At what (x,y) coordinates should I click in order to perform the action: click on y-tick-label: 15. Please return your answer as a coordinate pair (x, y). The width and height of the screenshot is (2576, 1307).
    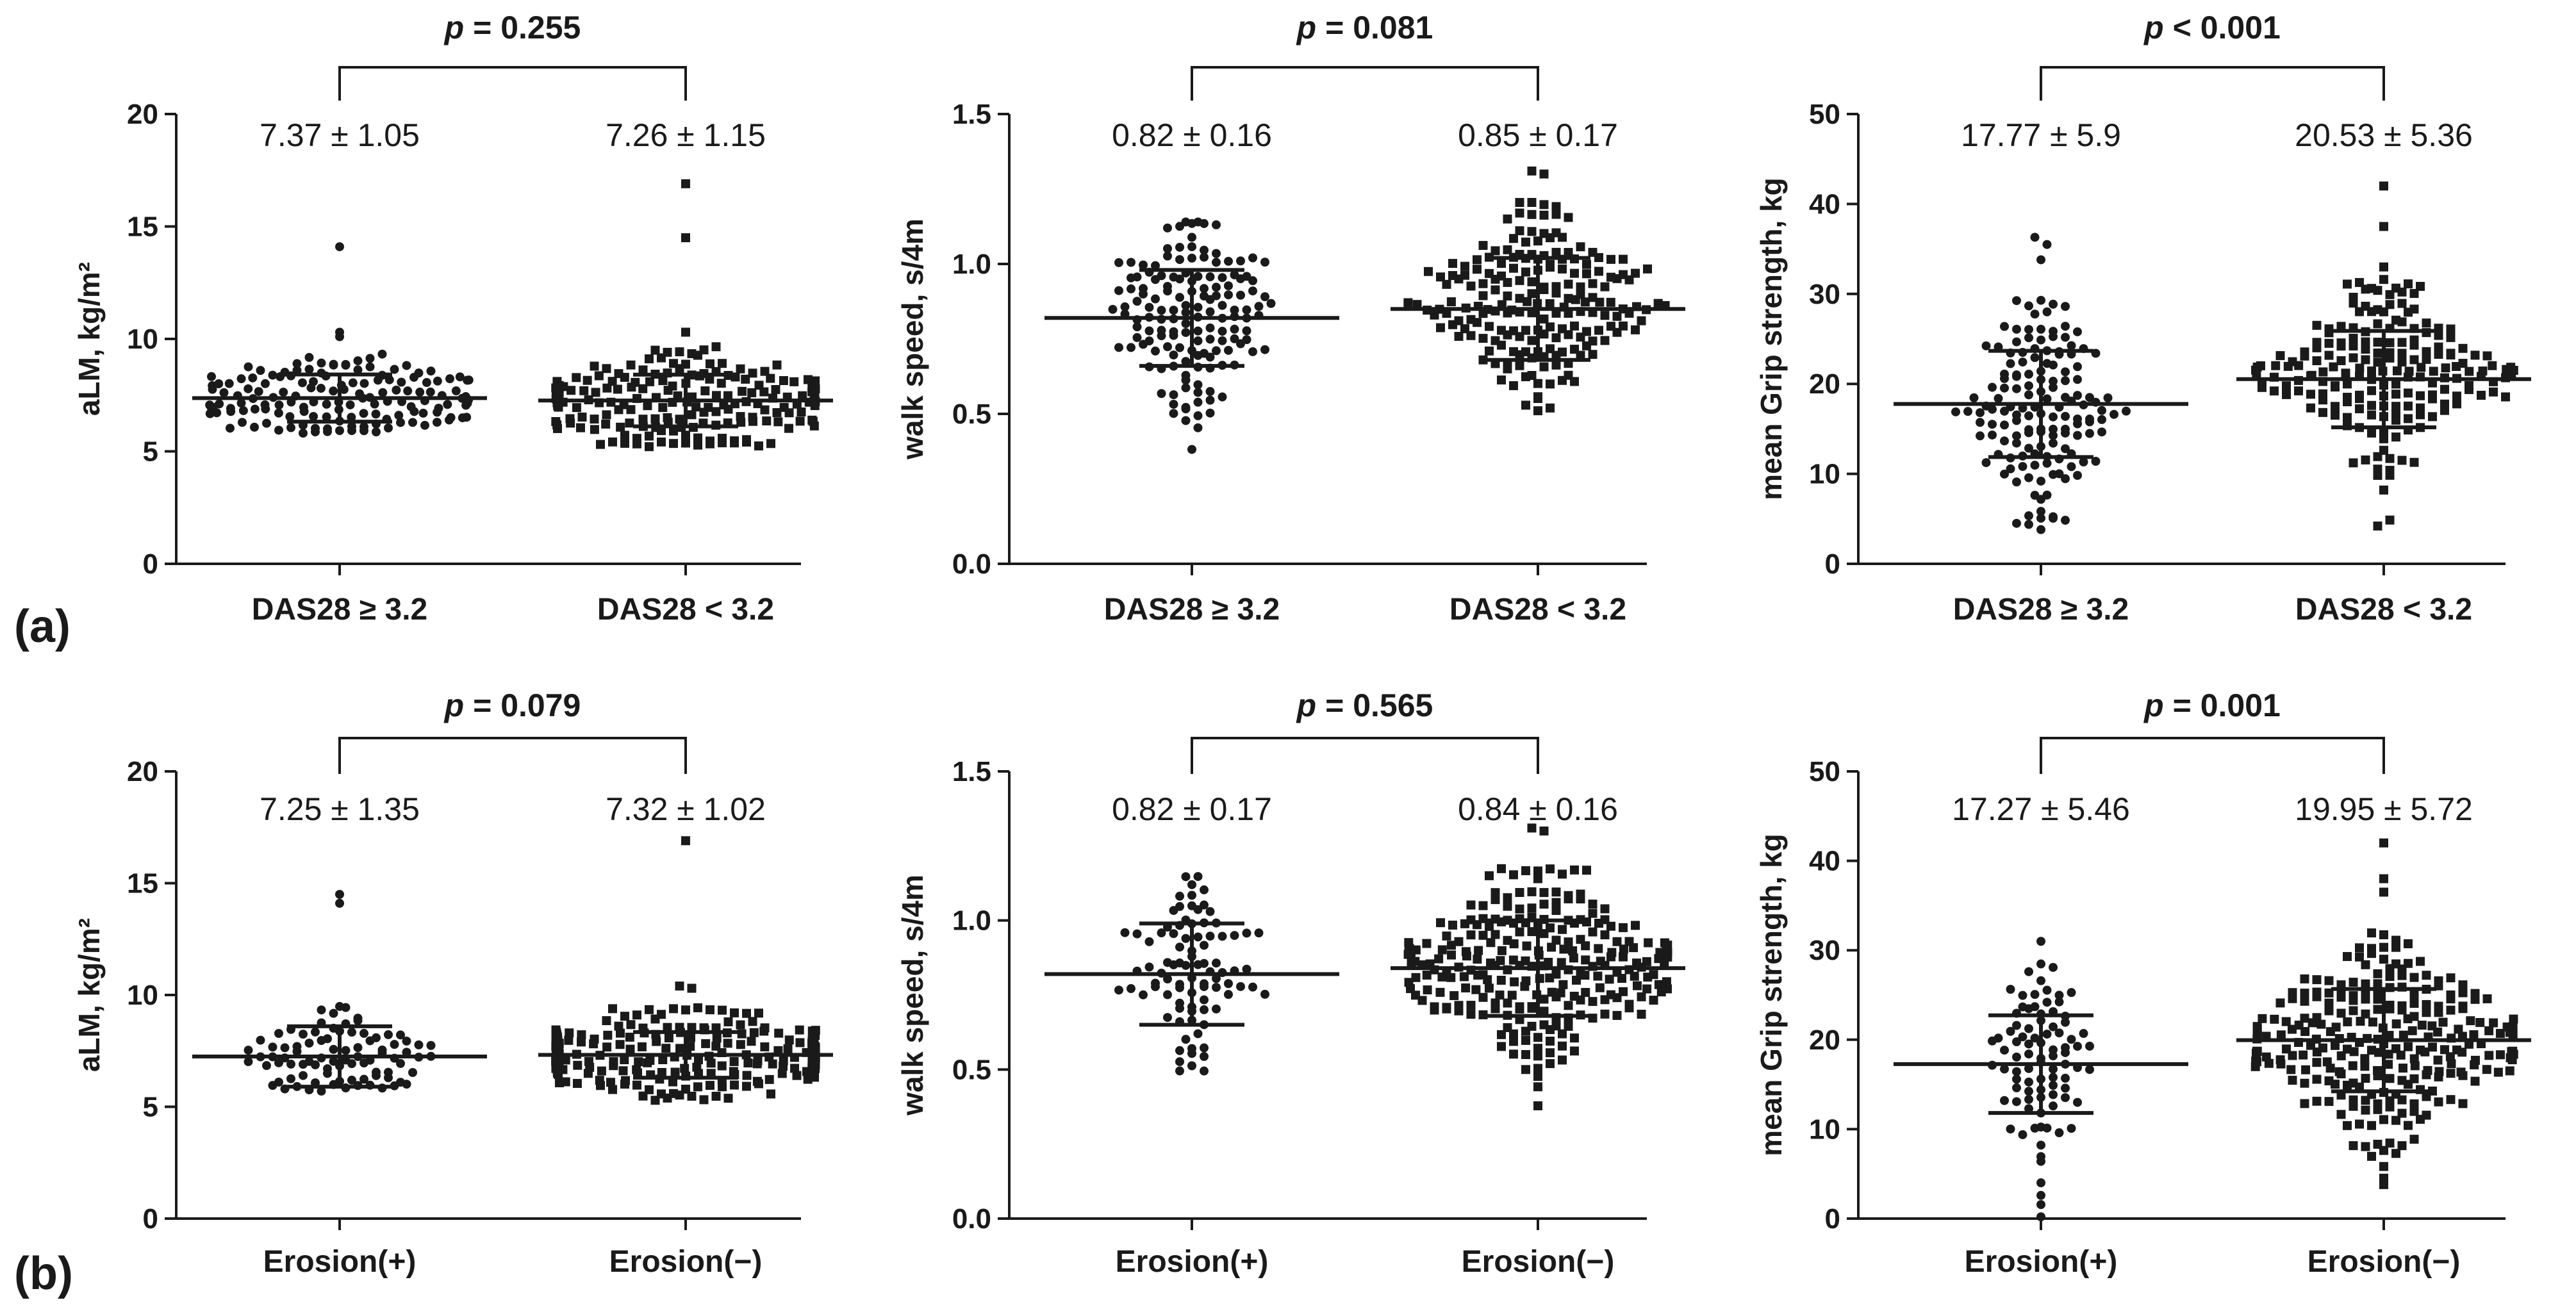
    Looking at the image, I should click on (142, 227).